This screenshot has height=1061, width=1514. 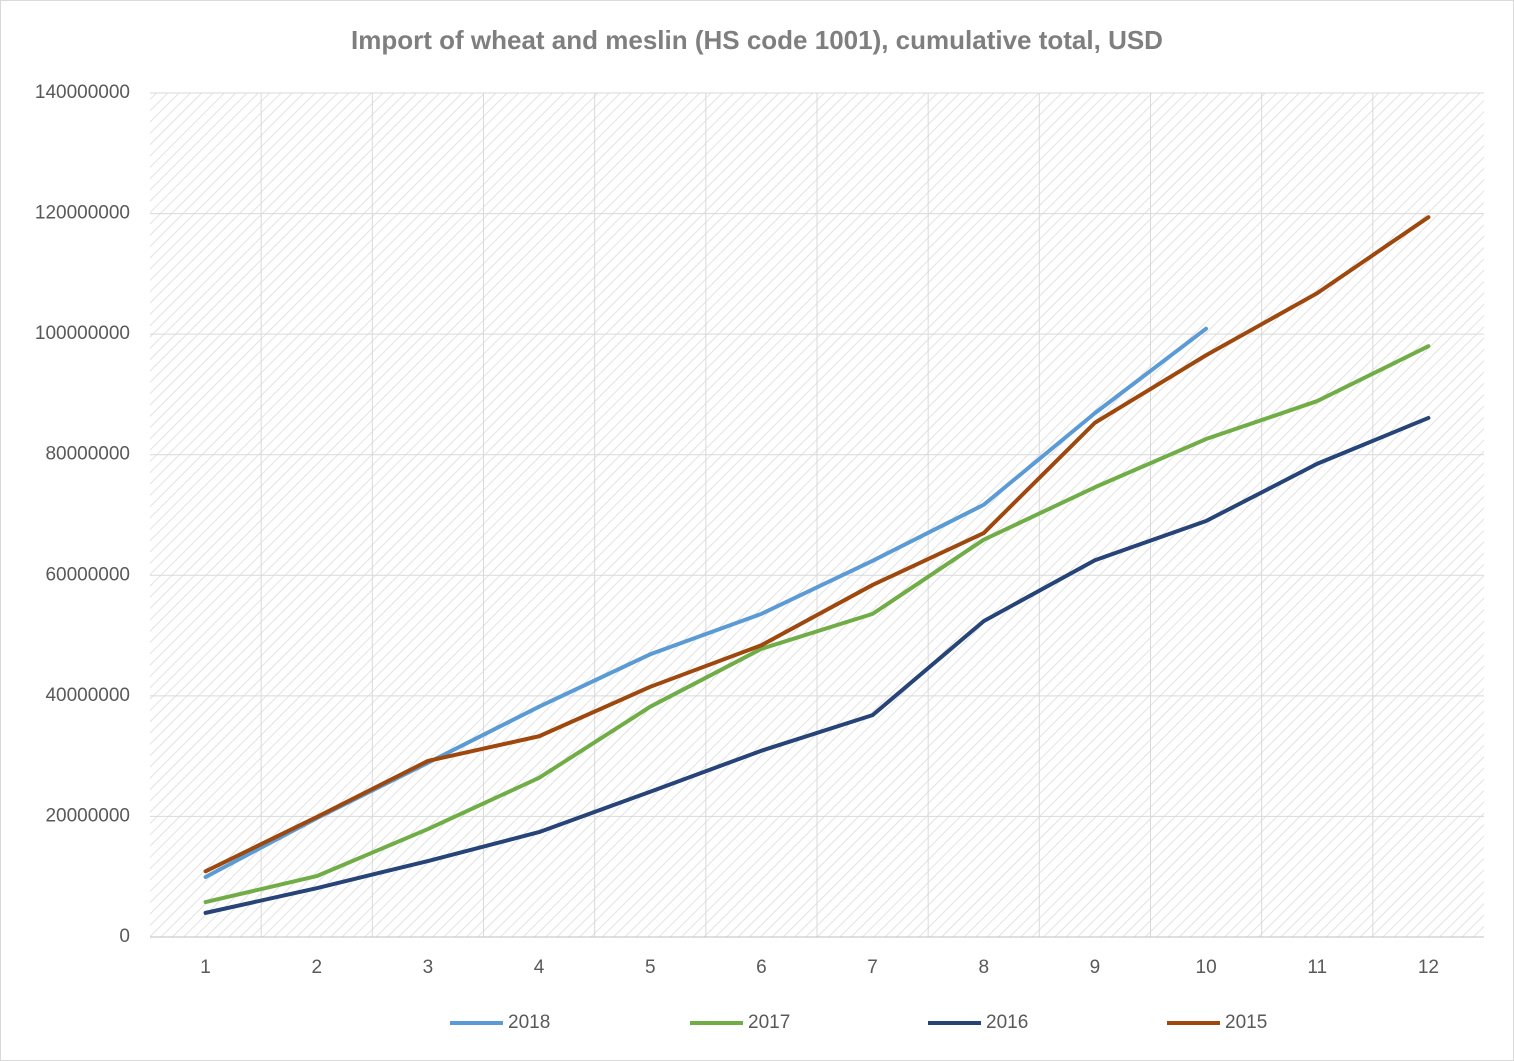 I want to click on legend-label: 2017, so click(x=769, y=1022).